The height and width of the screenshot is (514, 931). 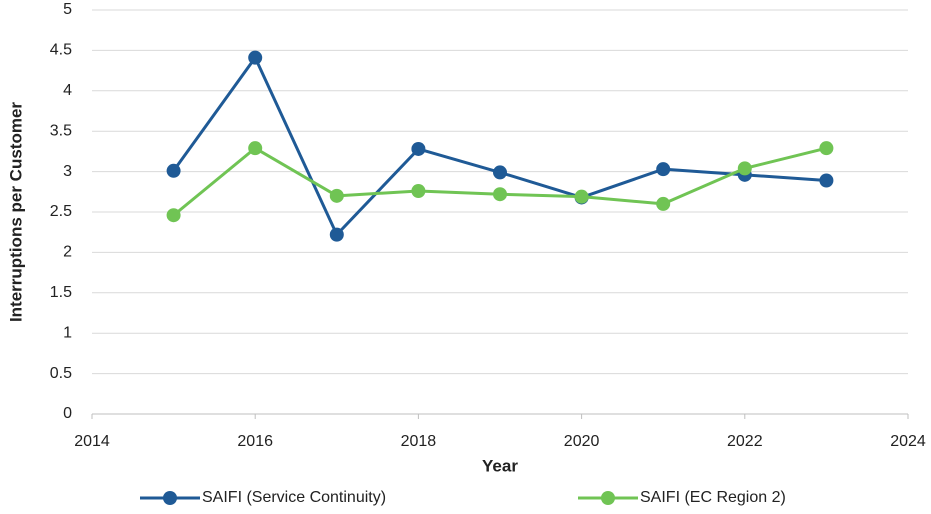 What do you see at coordinates (67, 90) in the screenshot?
I see `y-tick-label: 4` at bounding box center [67, 90].